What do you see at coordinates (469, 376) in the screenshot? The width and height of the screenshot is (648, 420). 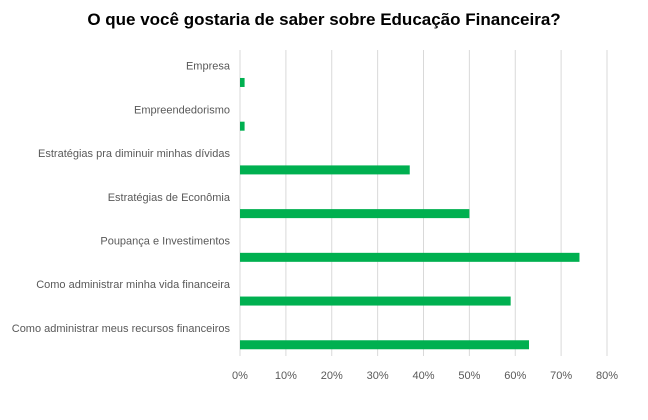 I see `x-tick-label: 50%` at bounding box center [469, 376].